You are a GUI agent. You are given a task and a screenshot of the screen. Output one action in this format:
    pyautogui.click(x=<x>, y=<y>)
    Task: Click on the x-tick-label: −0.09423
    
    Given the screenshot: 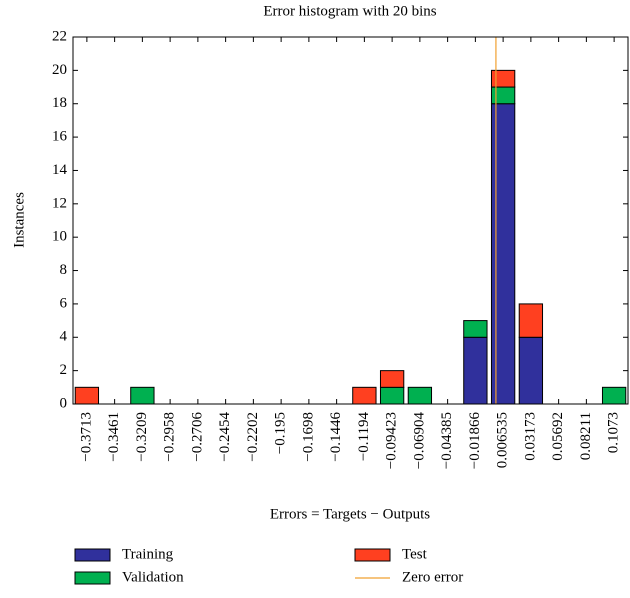 What is the action you would take?
    pyautogui.click(x=392, y=440)
    